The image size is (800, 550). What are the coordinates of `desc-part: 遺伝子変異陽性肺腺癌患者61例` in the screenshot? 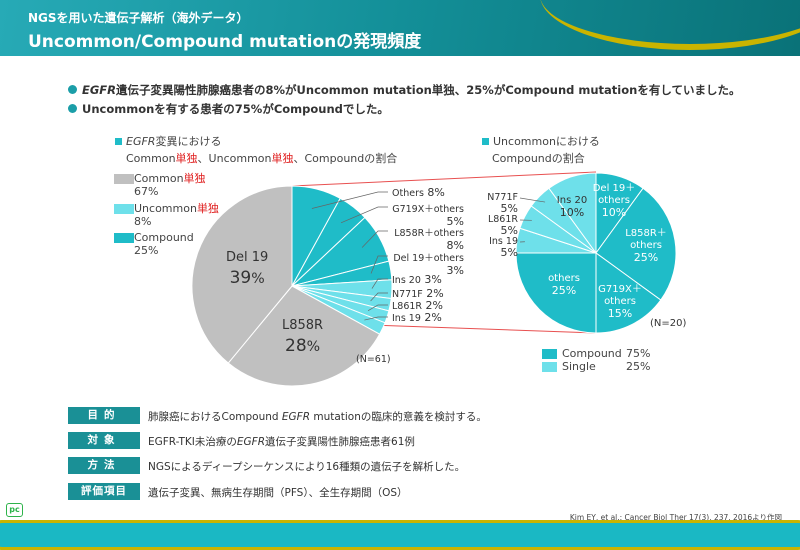 It's located at (340, 442).